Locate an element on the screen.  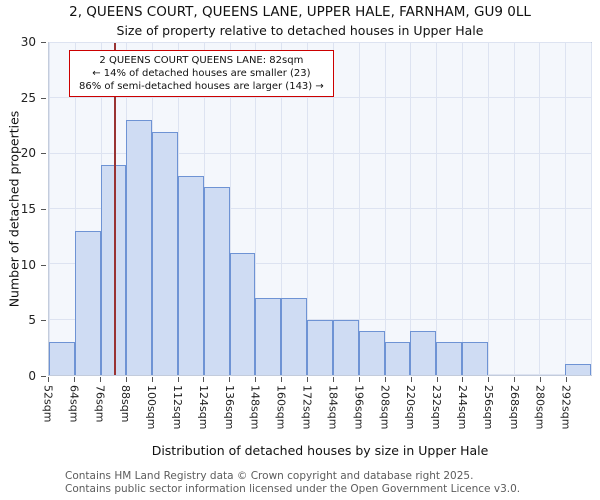
bar-124sqm is located at coordinates (216, 280).